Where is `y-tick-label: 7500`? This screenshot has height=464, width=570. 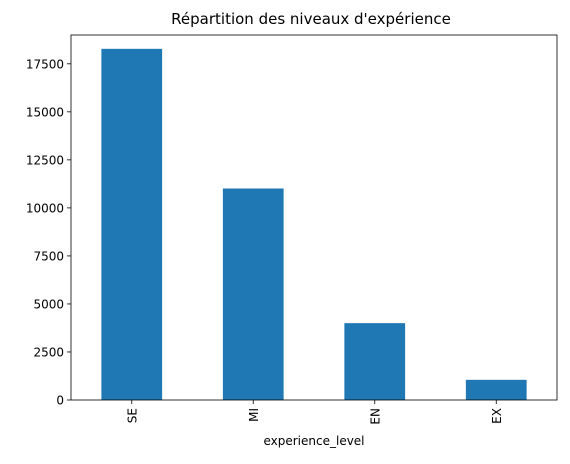 y-tick-label: 7500 is located at coordinates (48, 256).